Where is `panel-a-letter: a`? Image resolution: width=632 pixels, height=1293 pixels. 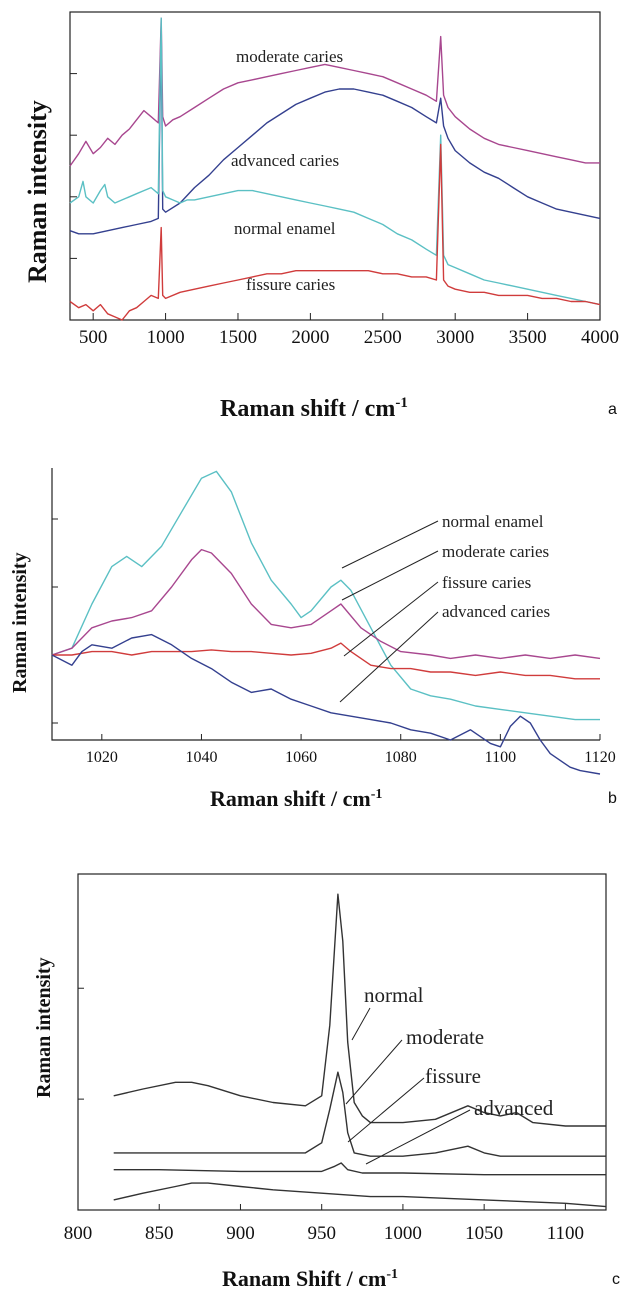 panel-a-letter: a is located at coordinates (612, 409).